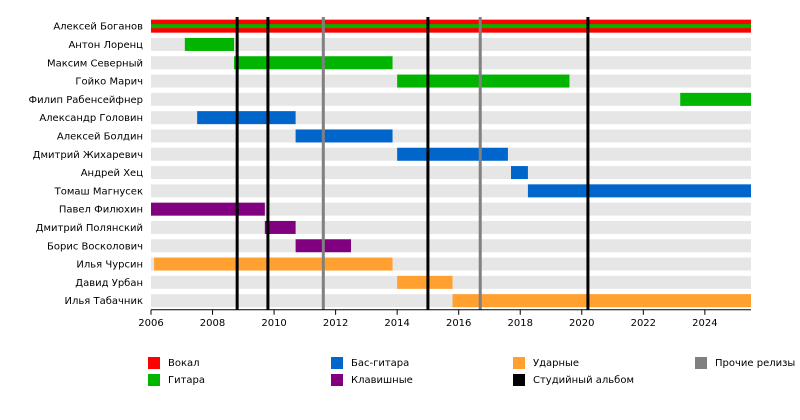 The height and width of the screenshot is (420, 800). I want to click on member-label: Дмитрий Жихаревич, so click(88, 155).